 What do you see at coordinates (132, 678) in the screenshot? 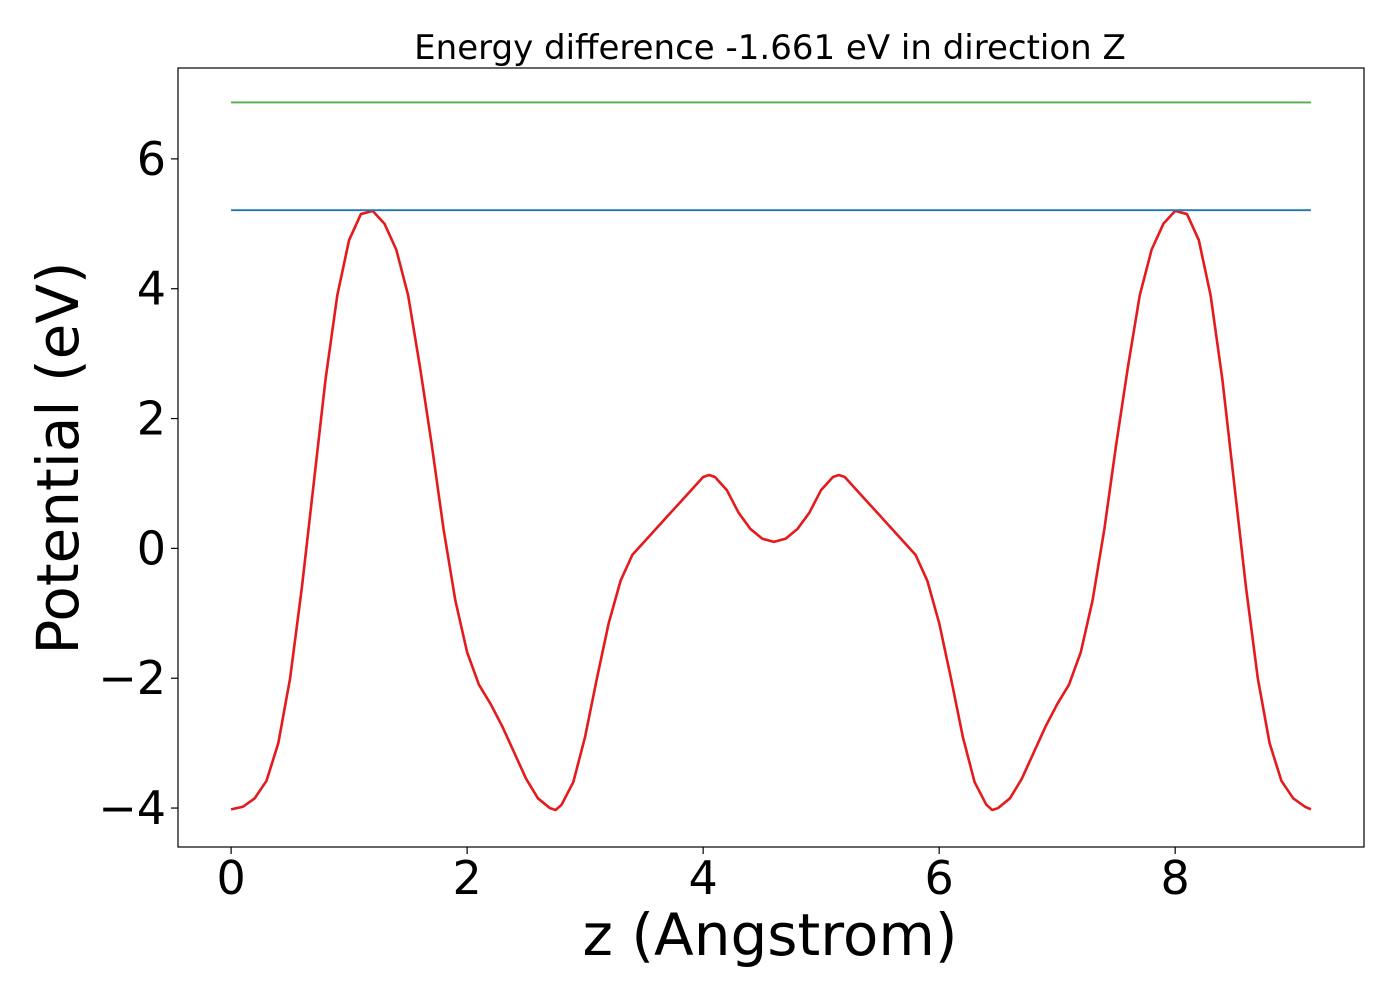
I see `y-tick-label: −2` at bounding box center [132, 678].